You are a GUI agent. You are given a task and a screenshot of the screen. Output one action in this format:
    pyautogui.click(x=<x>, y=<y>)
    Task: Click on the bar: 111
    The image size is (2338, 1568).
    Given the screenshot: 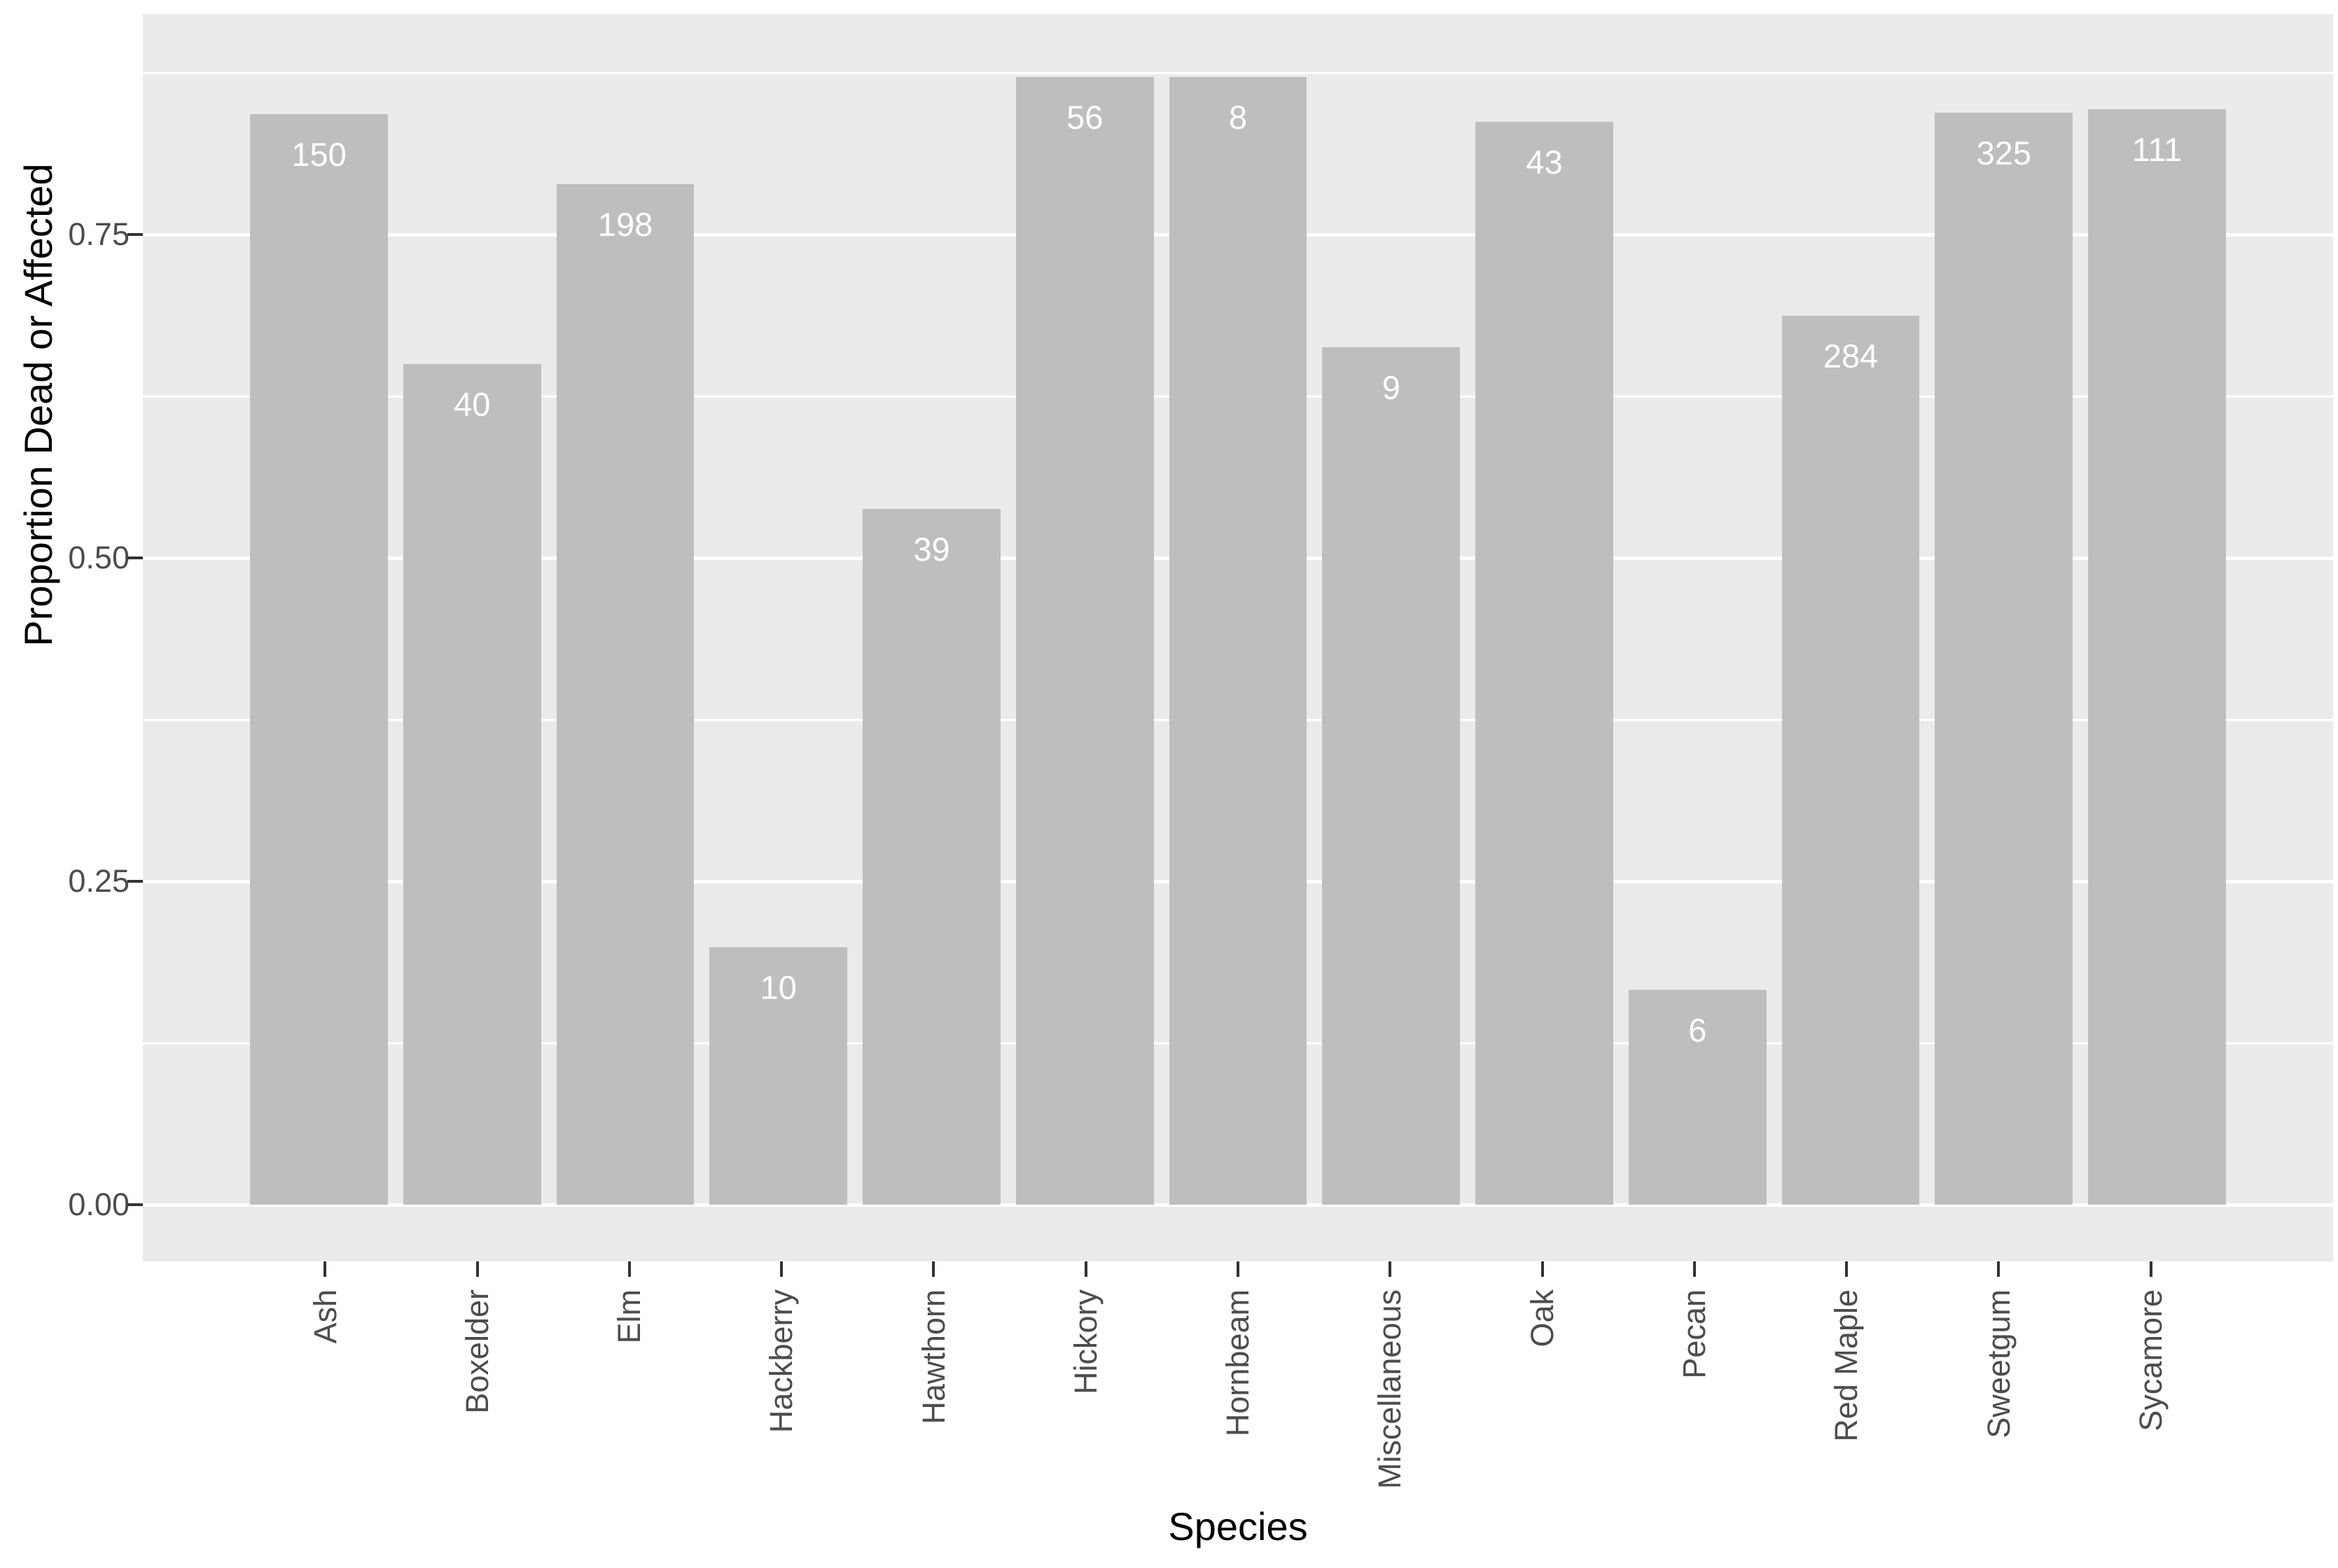 What is the action you would take?
    pyautogui.click(x=2157, y=657)
    